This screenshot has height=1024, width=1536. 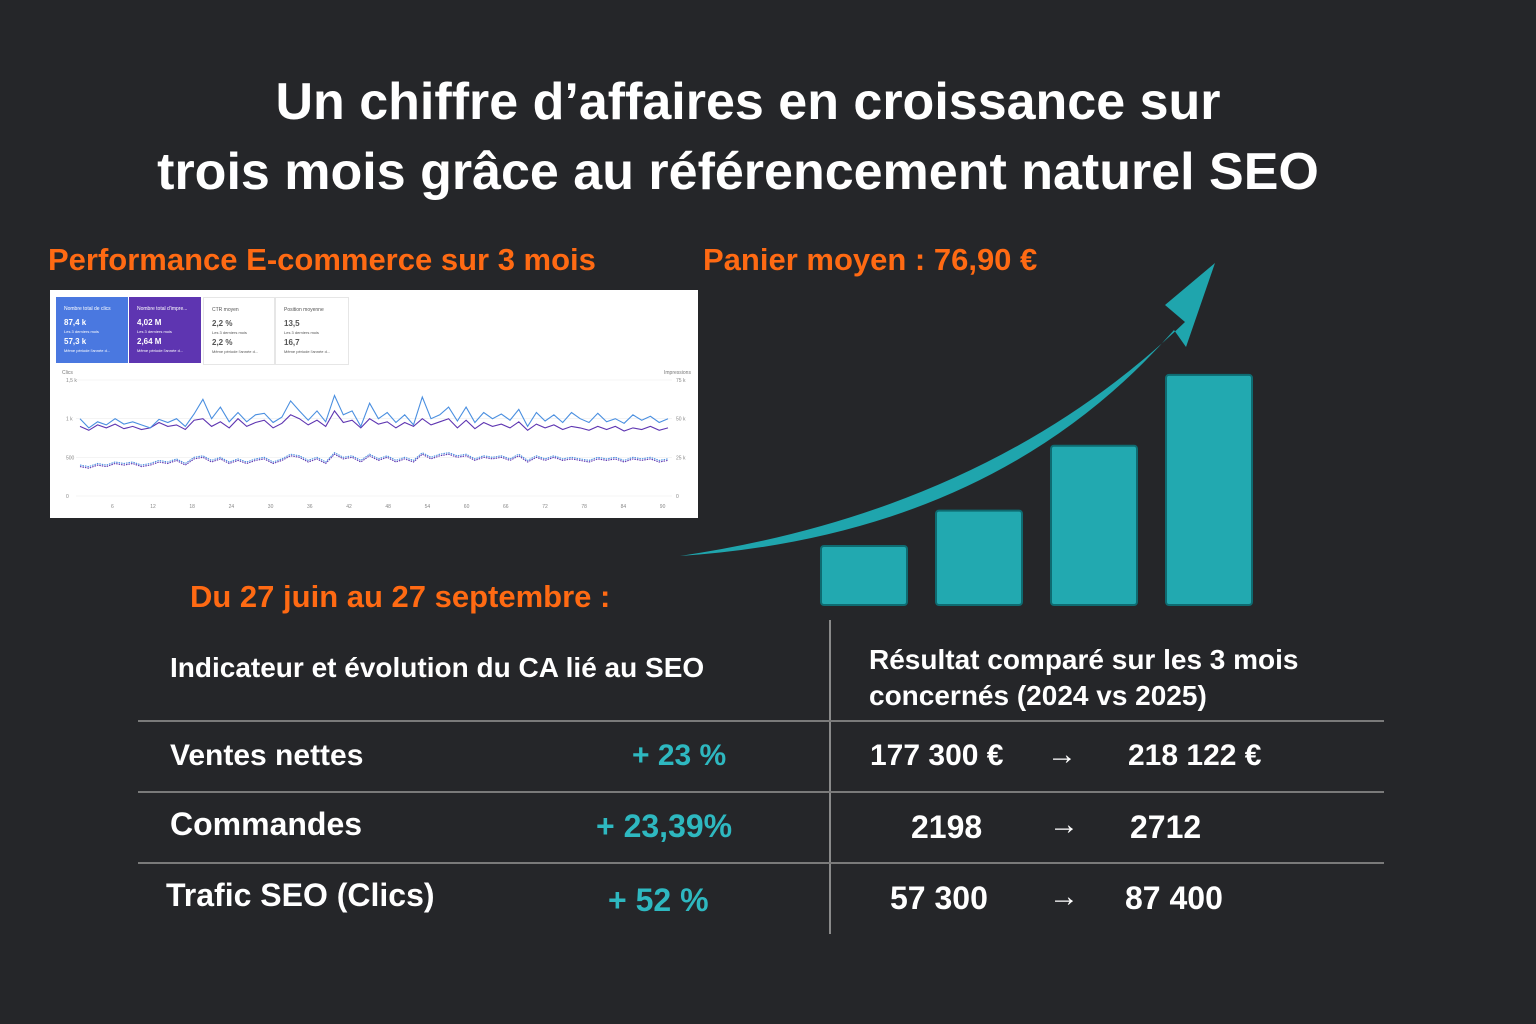 I want to click on x-tick-label: 30, so click(x=271, y=507).